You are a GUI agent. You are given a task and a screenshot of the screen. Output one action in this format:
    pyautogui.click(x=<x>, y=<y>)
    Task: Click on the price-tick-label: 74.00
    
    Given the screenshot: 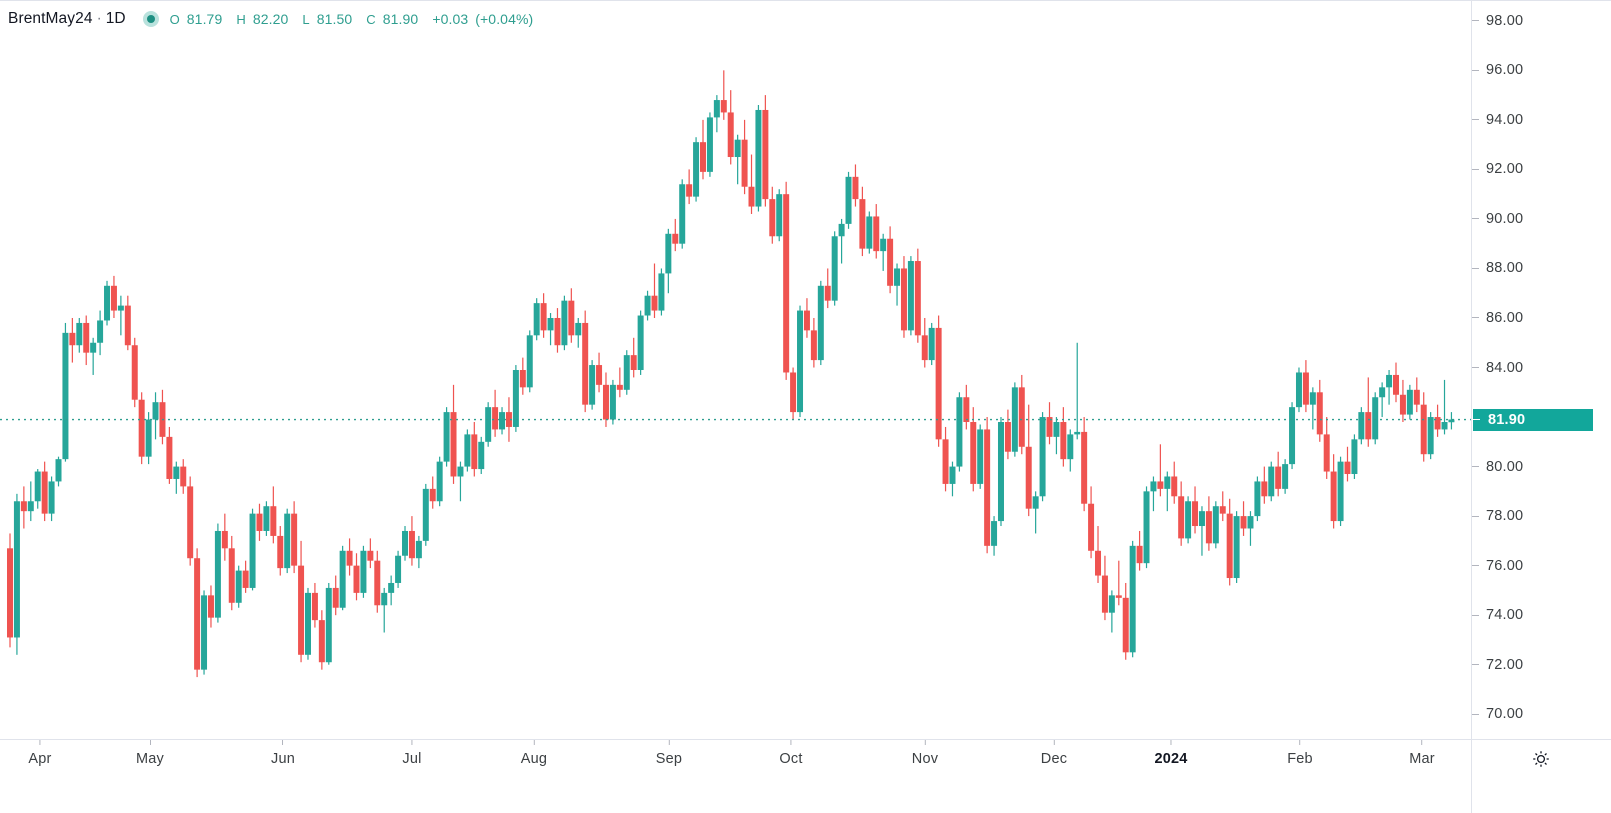 What is the action you would take?
    pyautogui.click(x=1505, y=615)
    